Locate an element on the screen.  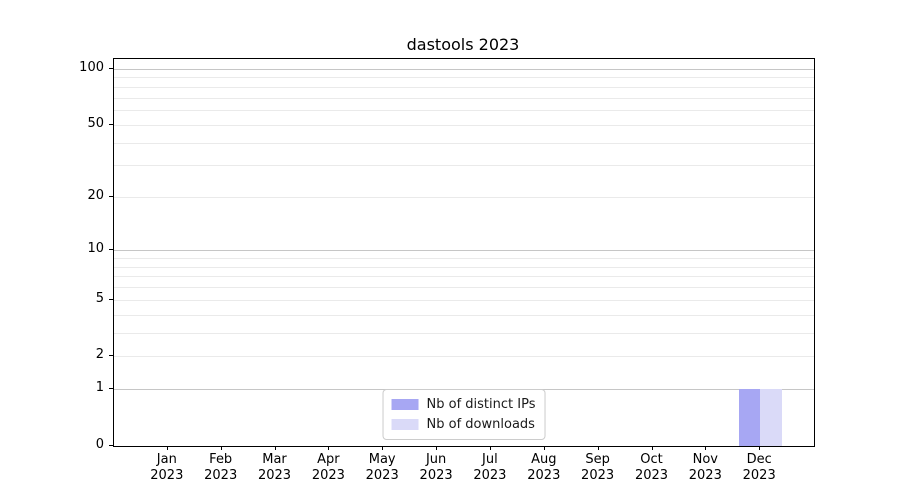
bar-dec-series0 is located at coordinates (749, 417).